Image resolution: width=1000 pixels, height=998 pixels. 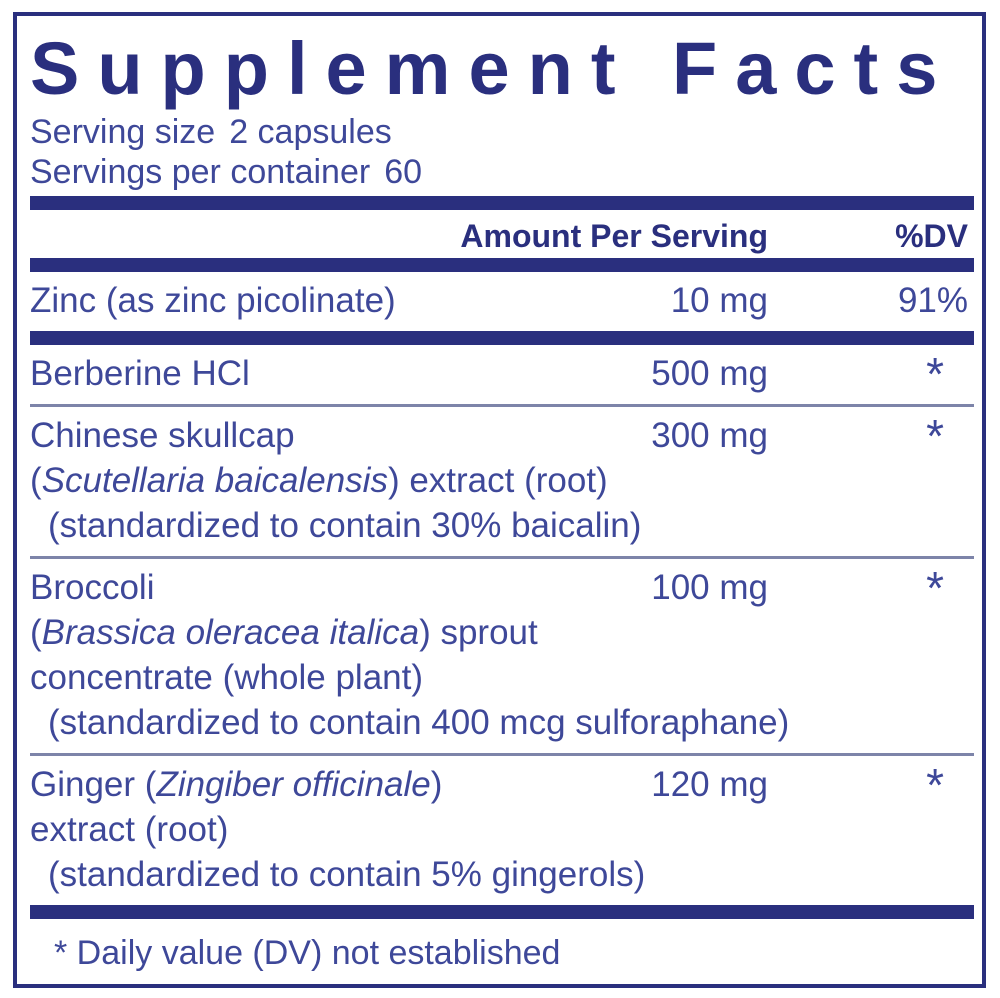 I want to click on ingredient-row: Berberine HCl 500 mg *, so click(x=502, y=374).